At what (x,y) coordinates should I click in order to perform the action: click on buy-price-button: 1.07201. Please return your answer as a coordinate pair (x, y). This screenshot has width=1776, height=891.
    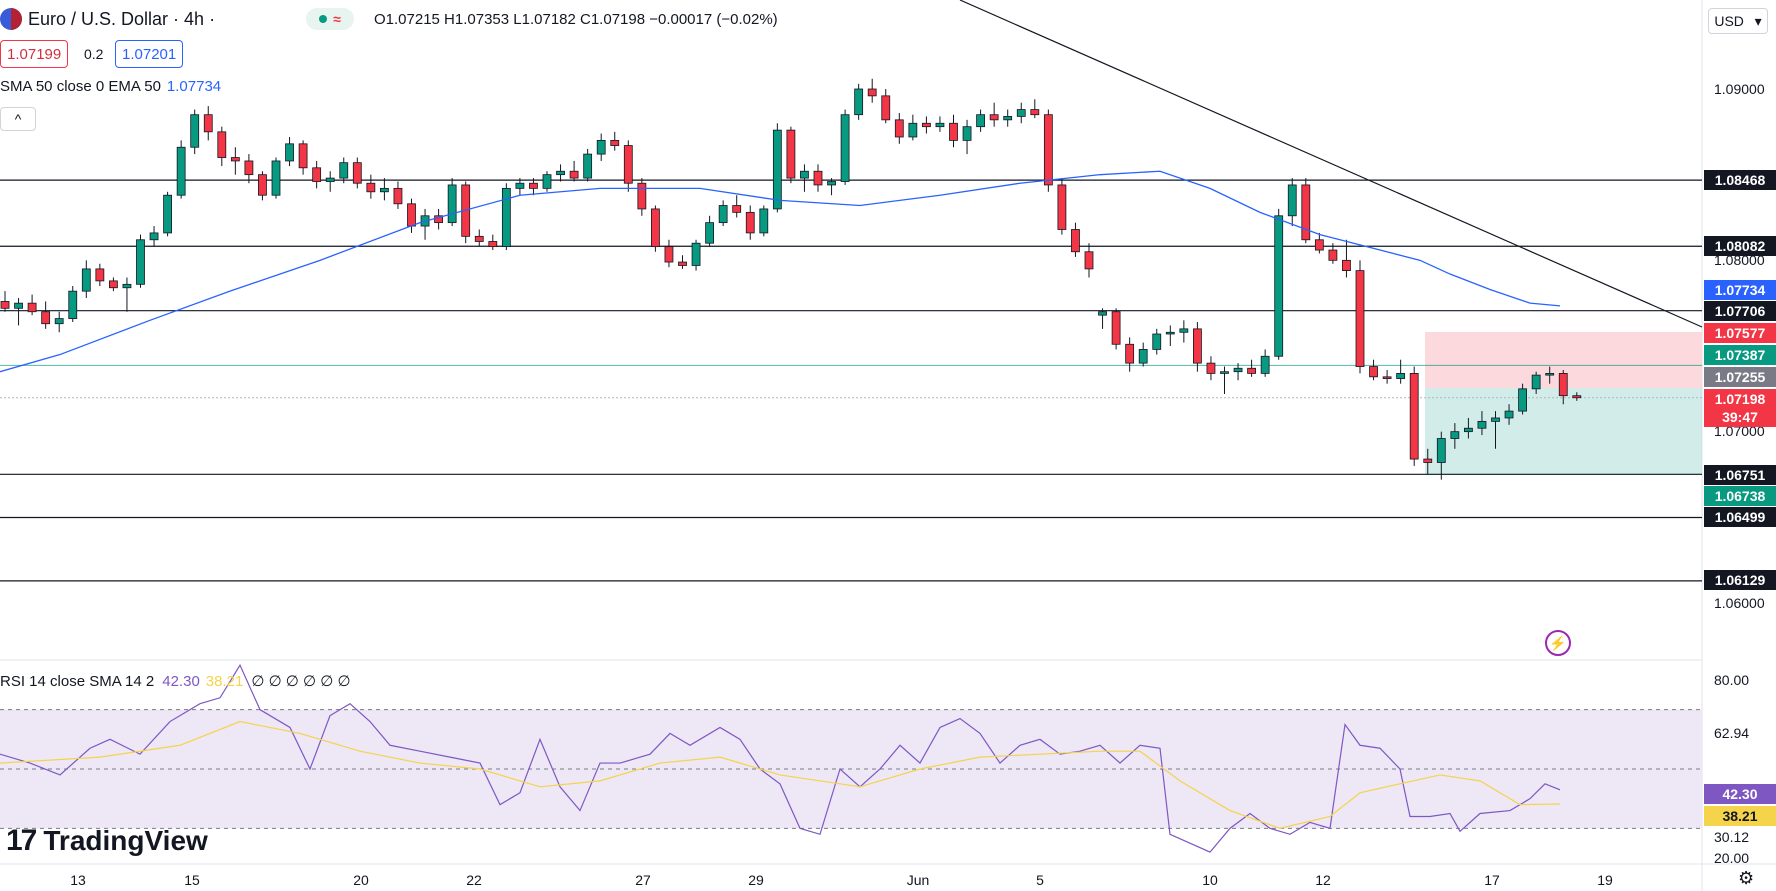
    Looking at the image, I should click on (149, 54).